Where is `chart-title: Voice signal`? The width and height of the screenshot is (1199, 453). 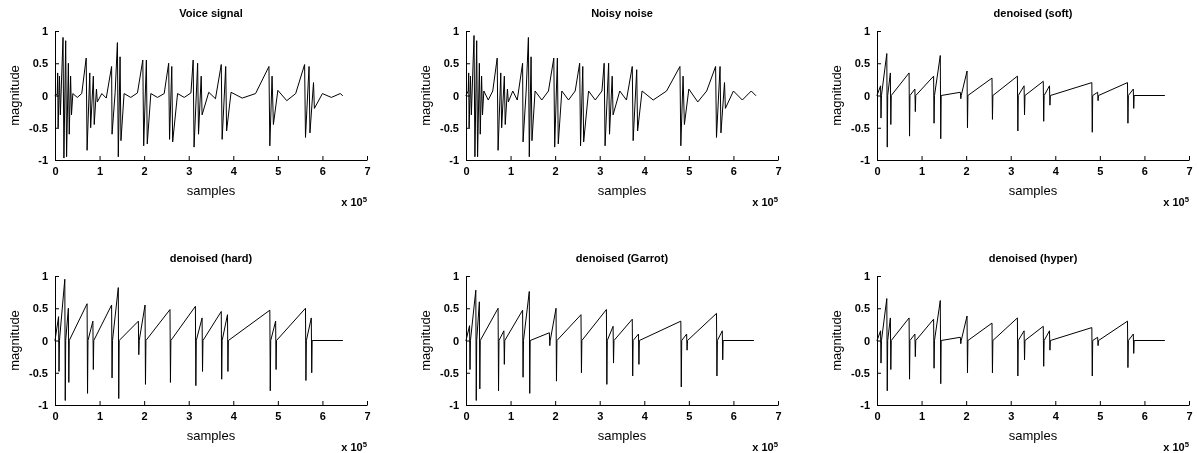 chart-title: Voice signal is located at coordinates (211, 13).